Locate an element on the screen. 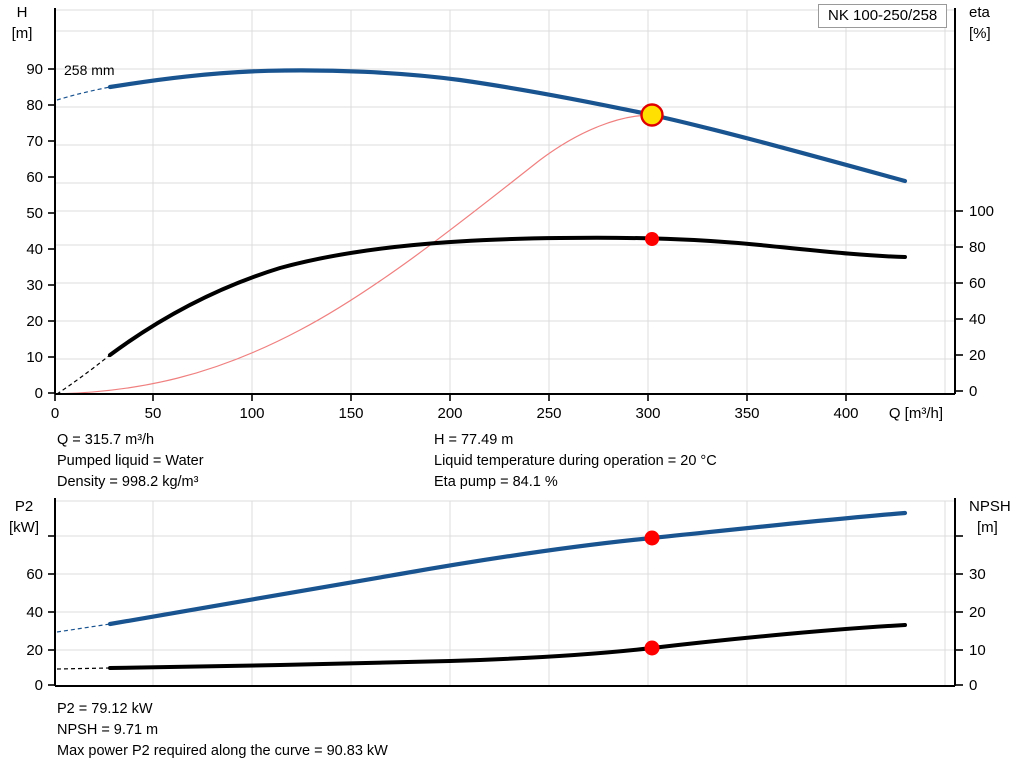  npsh-duty-point-marker is located at coordinates (652, 648).